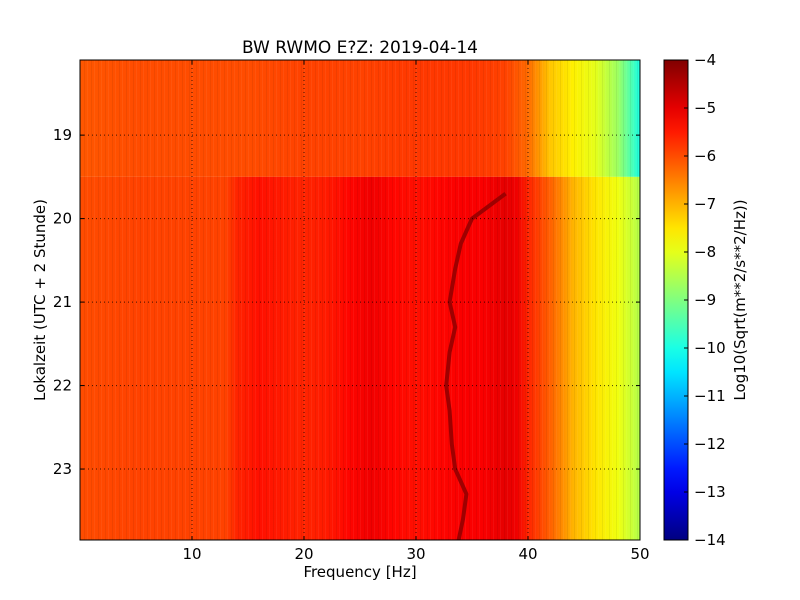  I want to click on colorbar-tick-label: −5, so click(705, 108).